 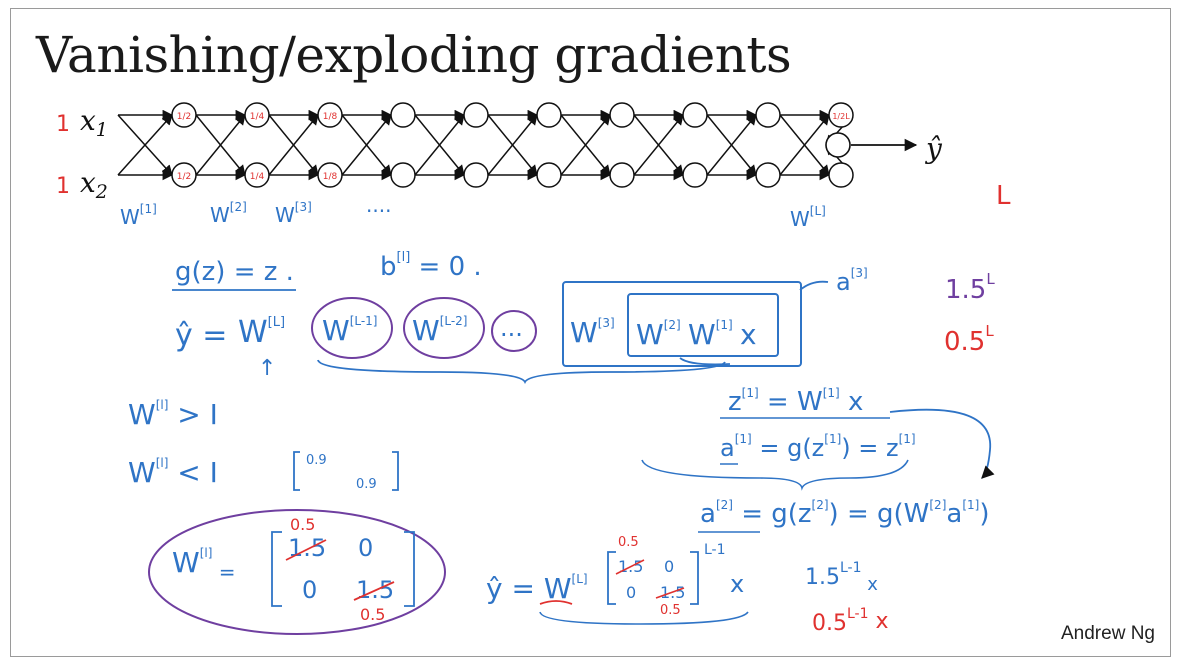 What do you see at coordinates (808, 217) in the screenshot?
I see `weight-label-wl: W[L]` at bounding box center [808, 217].